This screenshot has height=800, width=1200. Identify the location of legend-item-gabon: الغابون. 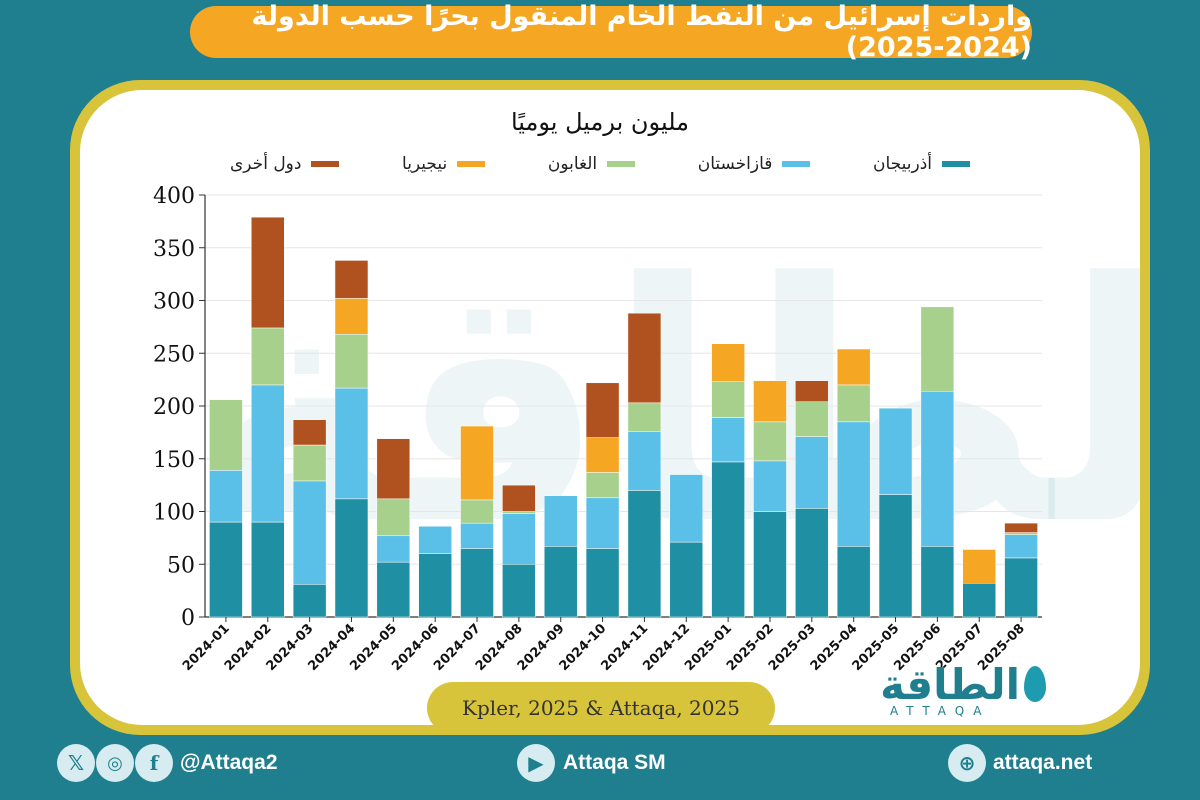
(591, 164).